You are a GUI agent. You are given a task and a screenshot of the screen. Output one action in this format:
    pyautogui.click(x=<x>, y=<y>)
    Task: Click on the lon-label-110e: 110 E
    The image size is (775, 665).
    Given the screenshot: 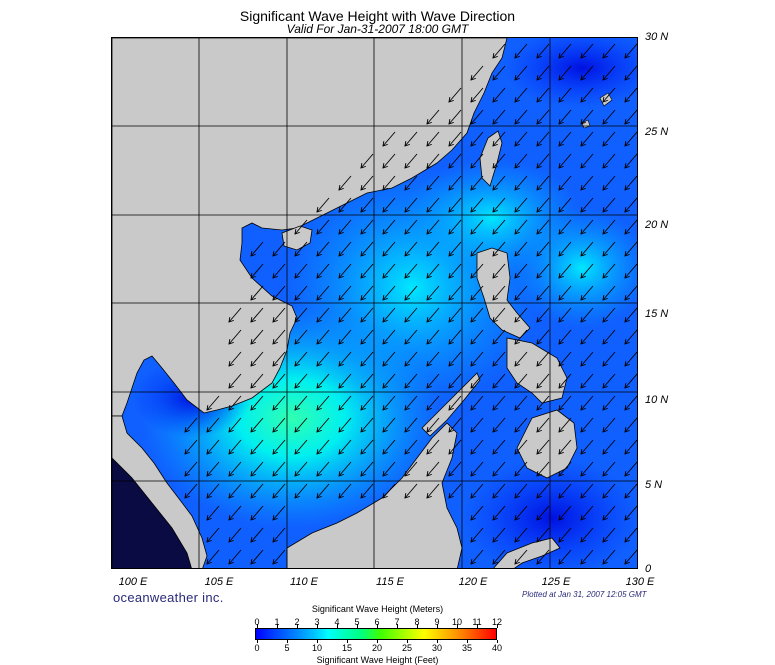 What is the action you would take?
    pyautogui.click(x=304, y=582)
    